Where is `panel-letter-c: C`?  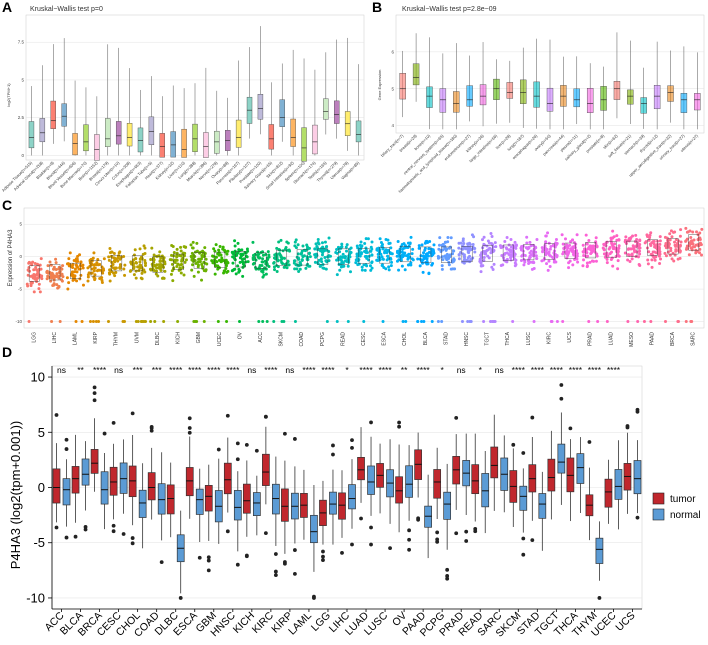
panel-letter-c: C is located at coordinates (7, 205).